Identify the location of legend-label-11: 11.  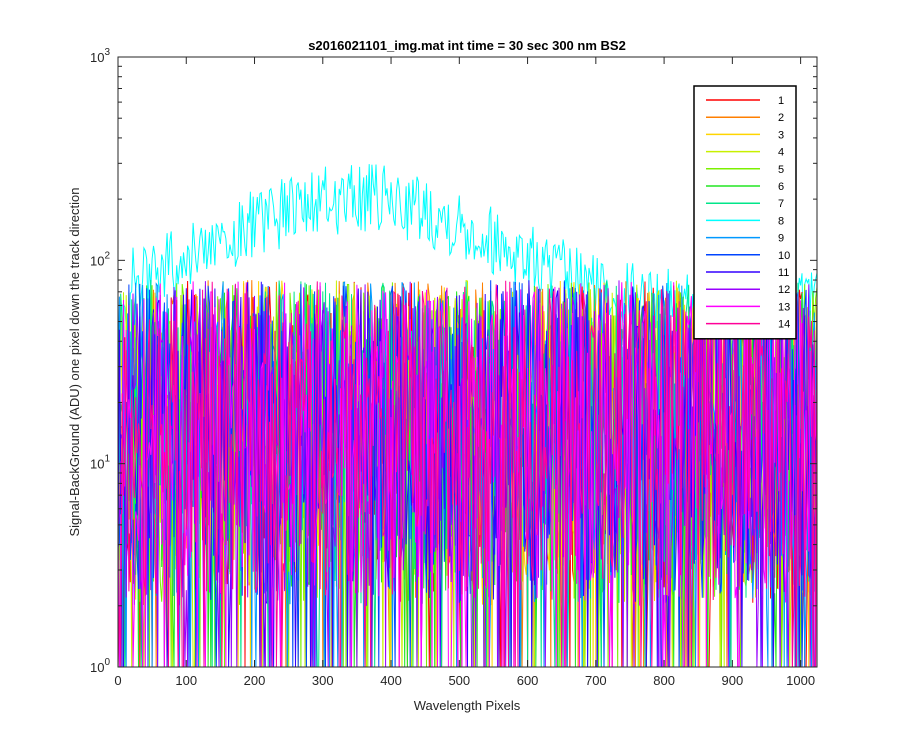
(783, 273).